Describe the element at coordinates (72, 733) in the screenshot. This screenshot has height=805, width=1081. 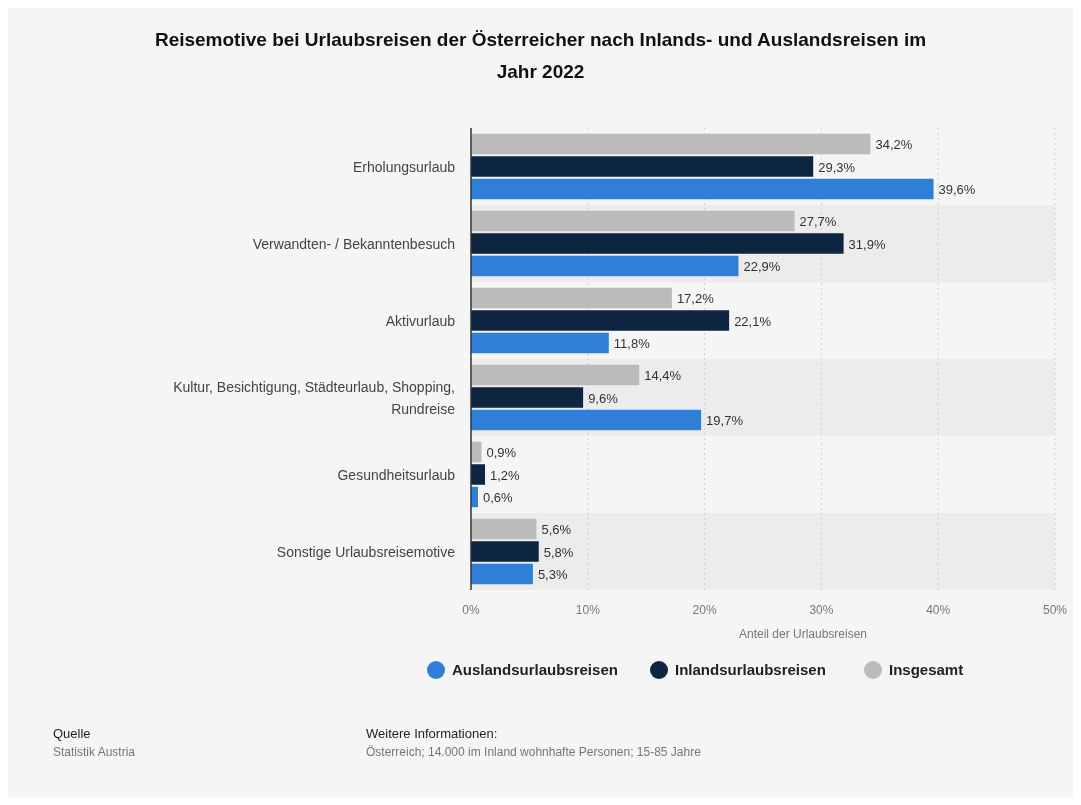
I see `text: Quelle` at that location.